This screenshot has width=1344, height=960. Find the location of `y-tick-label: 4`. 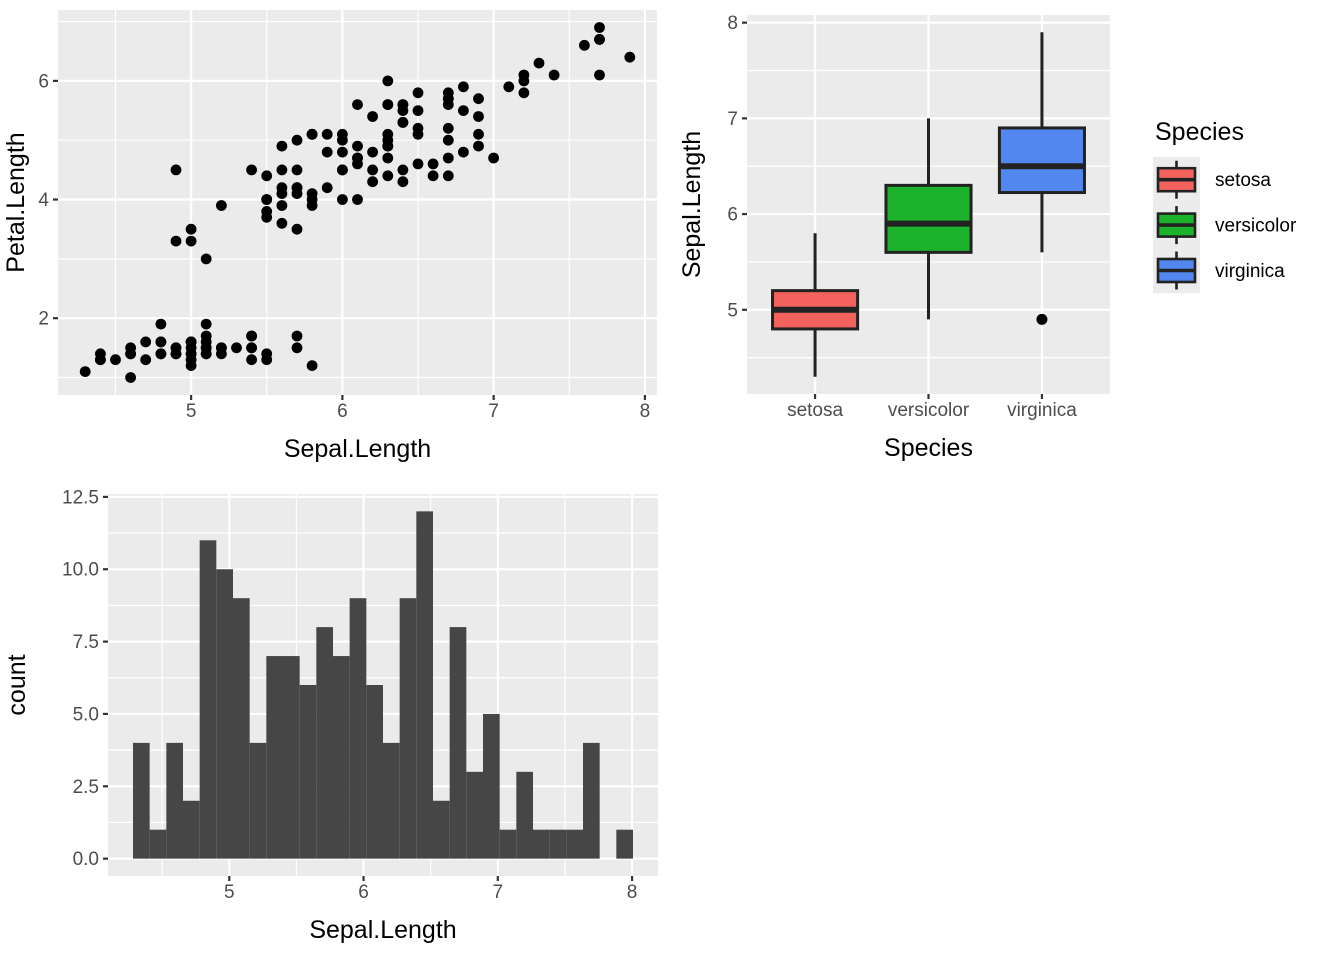

y-tick-label: 4 is located at coordinates (43, 200).